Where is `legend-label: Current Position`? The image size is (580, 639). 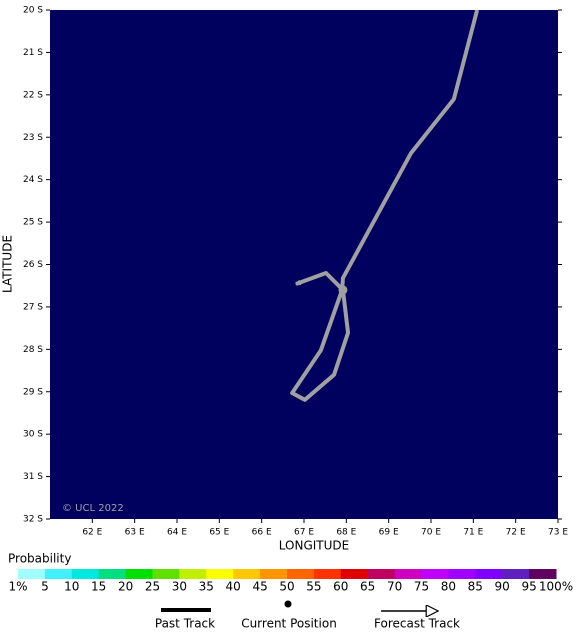 legend-label: Current Position is located at coordinates (289, 624).